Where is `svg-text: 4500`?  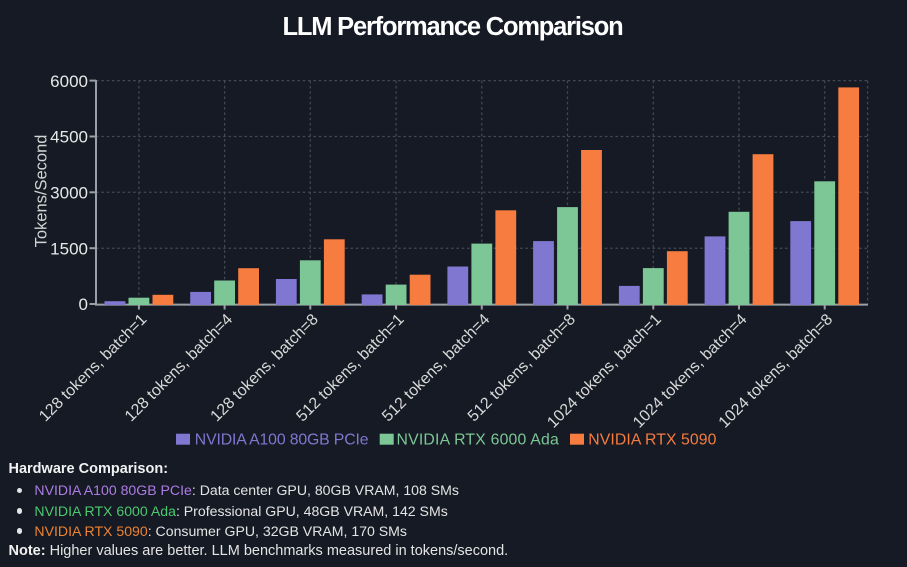
svg-text: 4500 is located at coordinates (69, 137).